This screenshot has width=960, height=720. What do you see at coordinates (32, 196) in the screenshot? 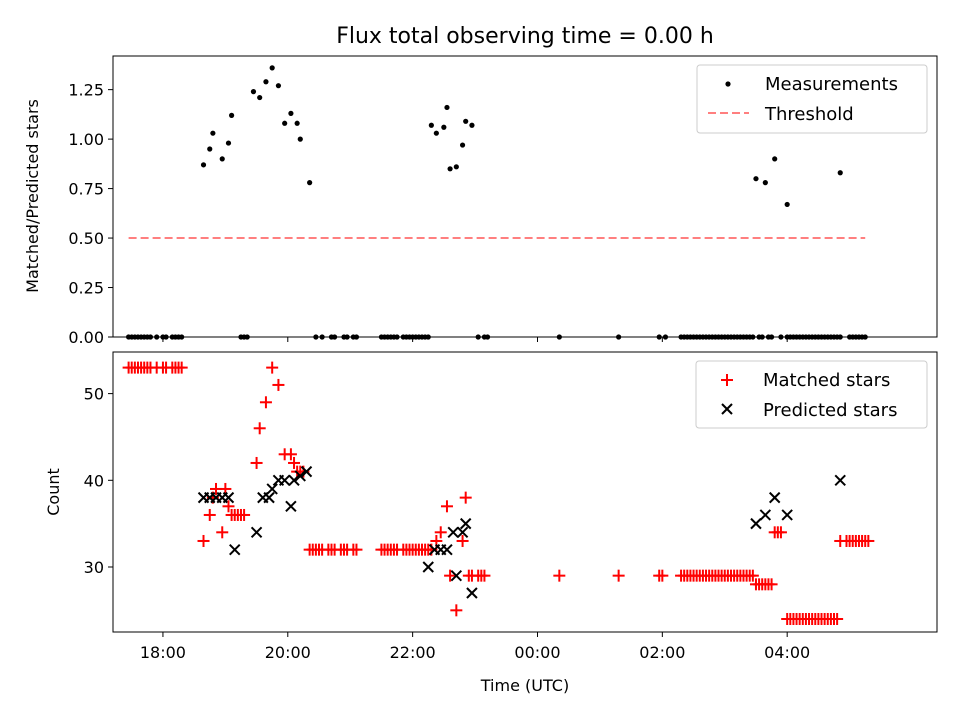
I see `top-y-axis-label: Matched/Predicted stars` at bounding box center [32, 196].